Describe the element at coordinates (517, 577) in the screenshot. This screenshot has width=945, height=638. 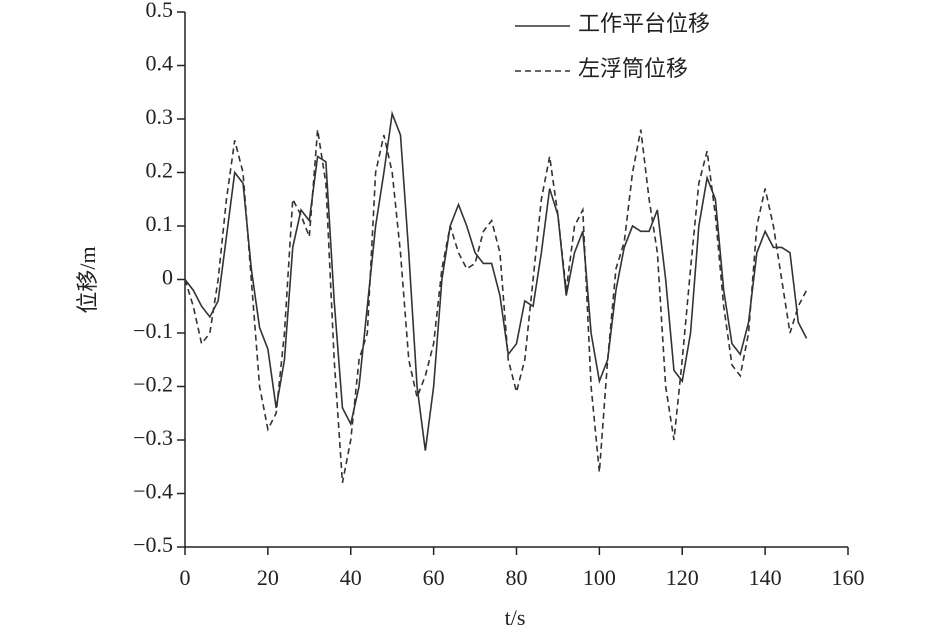
I see `x-tick-label: 80` at that location.